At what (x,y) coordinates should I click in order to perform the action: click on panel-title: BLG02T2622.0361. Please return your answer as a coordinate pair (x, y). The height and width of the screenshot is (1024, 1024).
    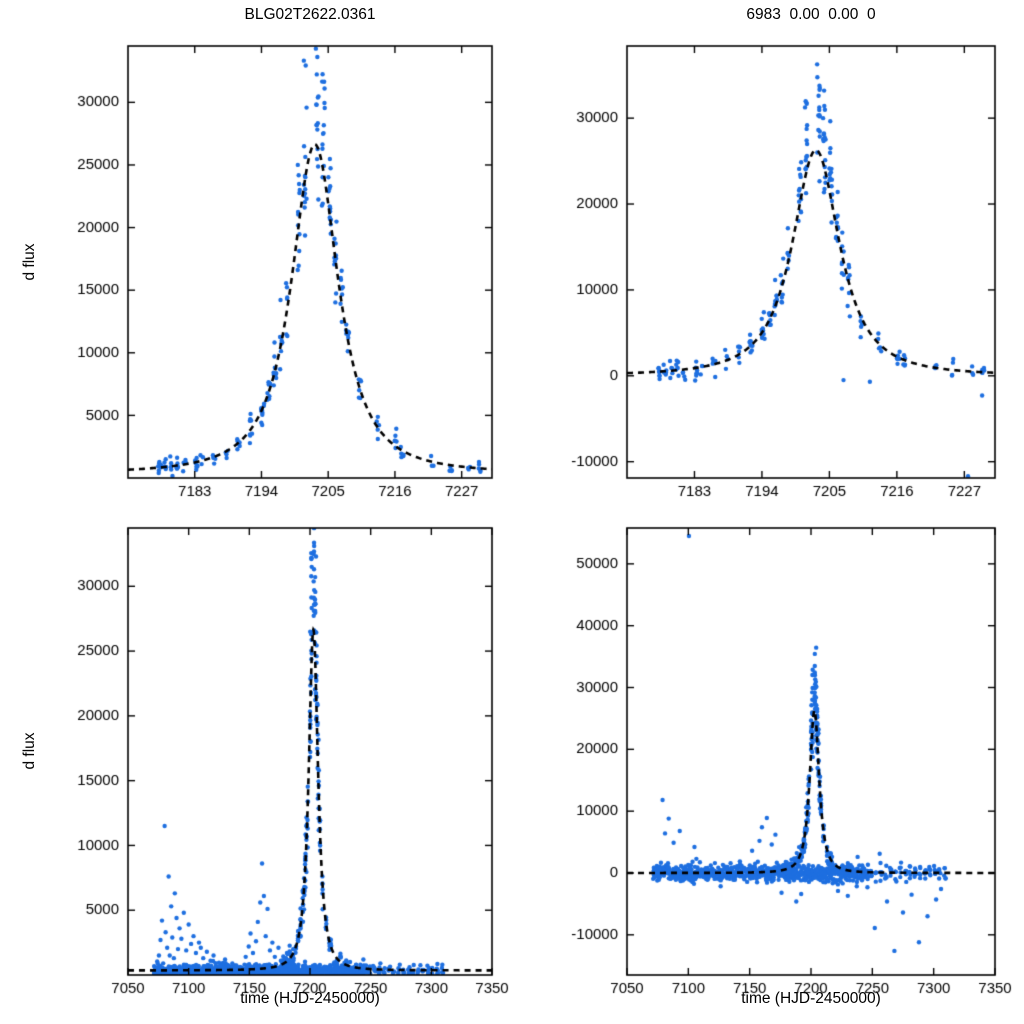
    Looking at the image, I should click on (310, 14).